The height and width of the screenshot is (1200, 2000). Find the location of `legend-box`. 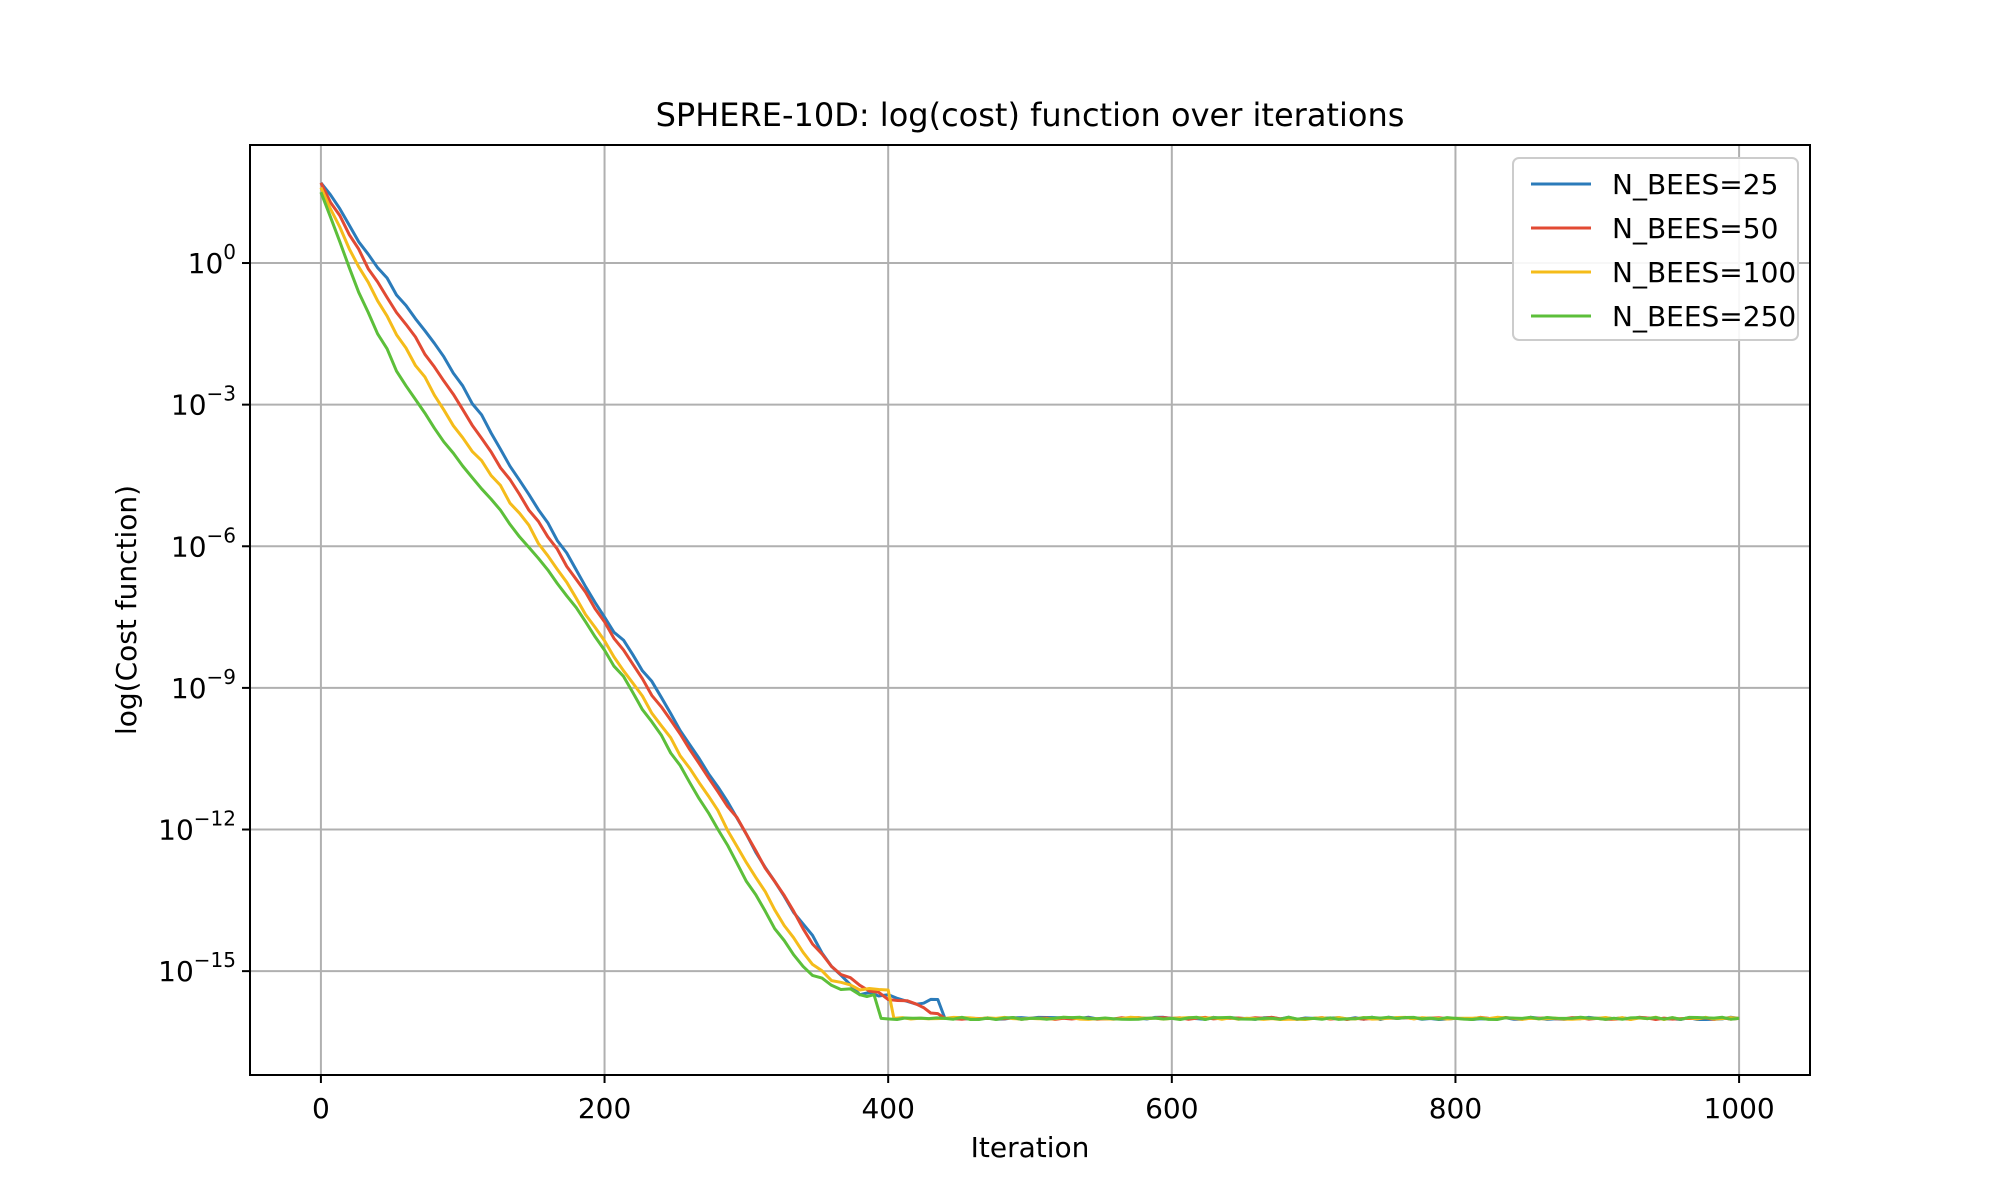

legend-box is located at coordinates (1655, 249).